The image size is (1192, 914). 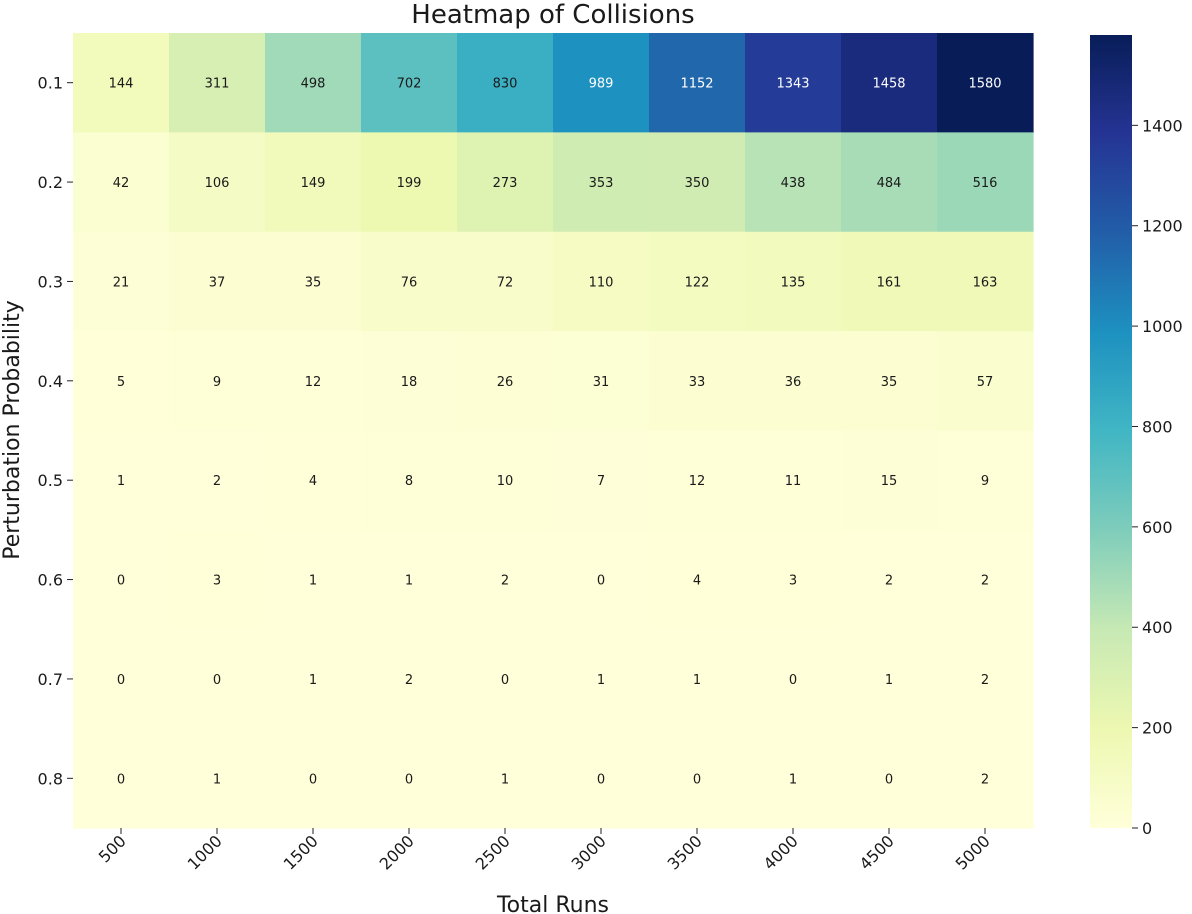 I want to click on cell-value-label: 353, so click(x=601, y=183).